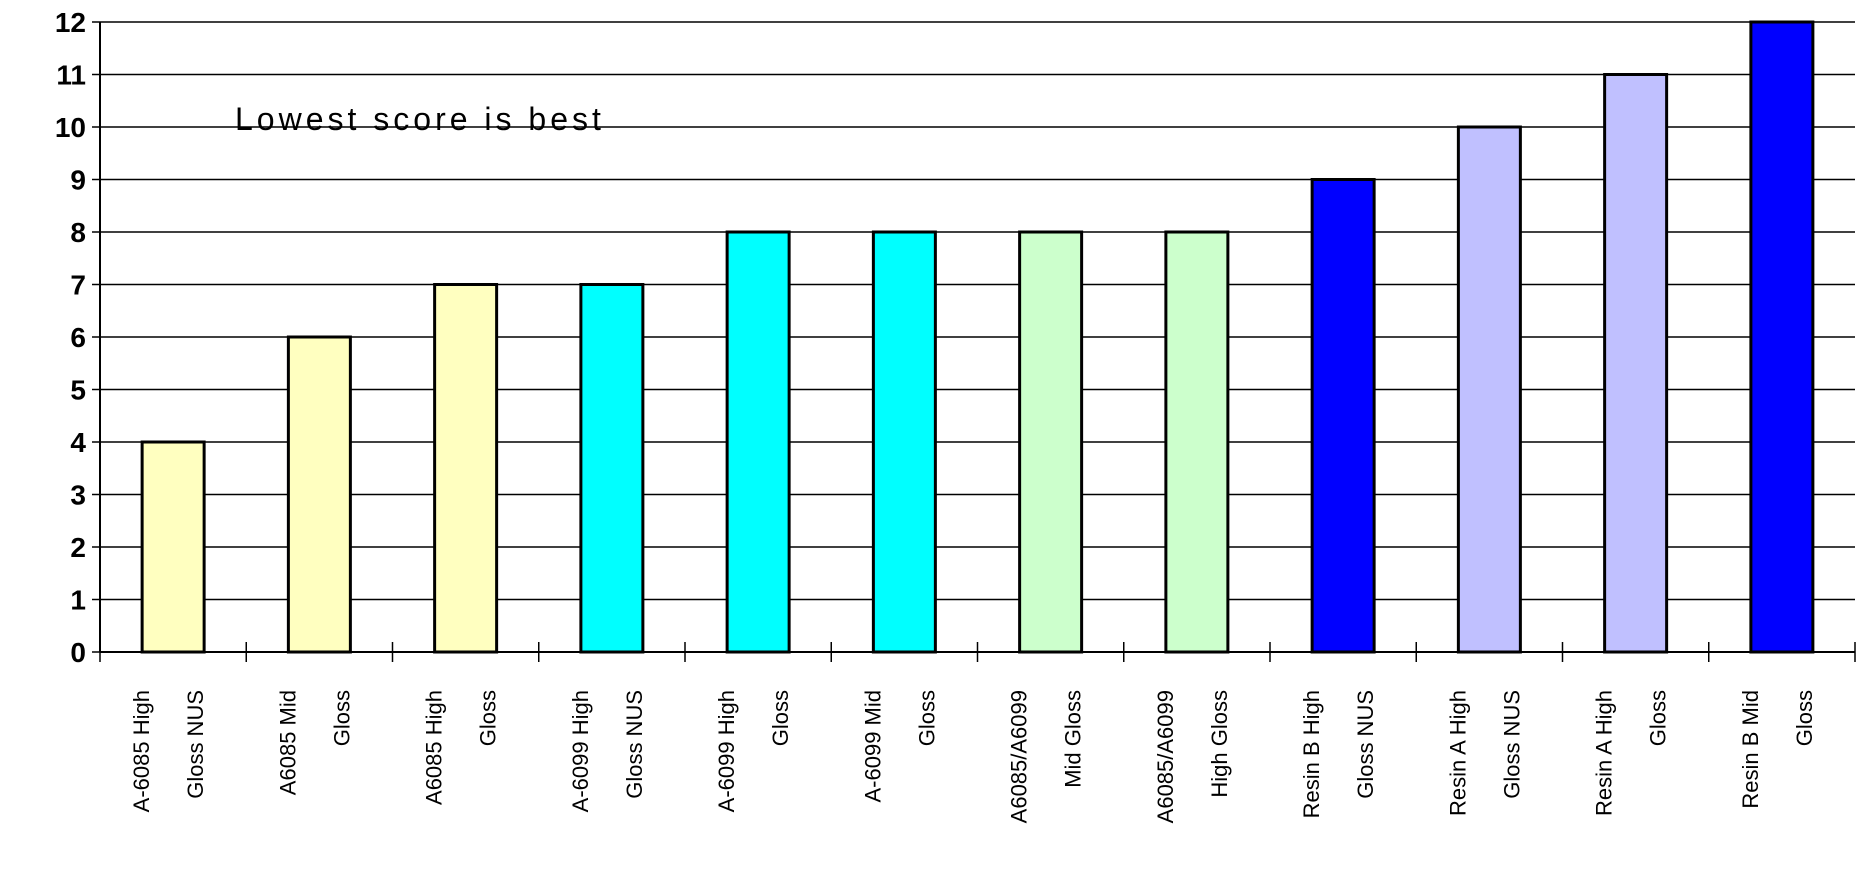 The width and height of the screenshot is (1864, 874). I want to click on y-tick-label: 3, so click(78, 495).